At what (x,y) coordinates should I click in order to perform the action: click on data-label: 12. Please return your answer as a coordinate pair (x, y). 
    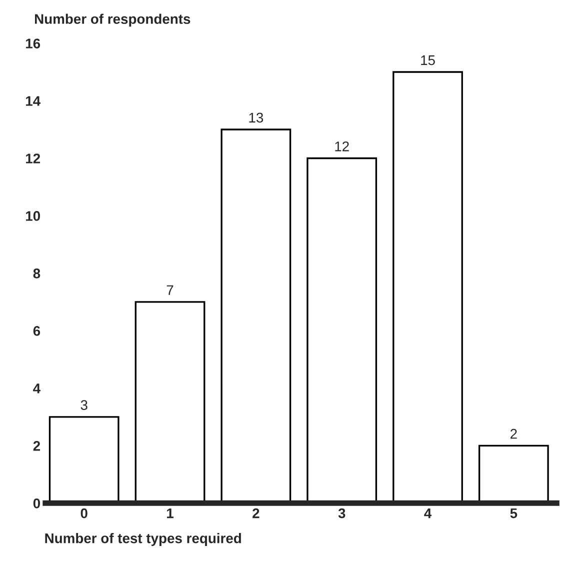
    Looking at the image, I should click on (342, 146).